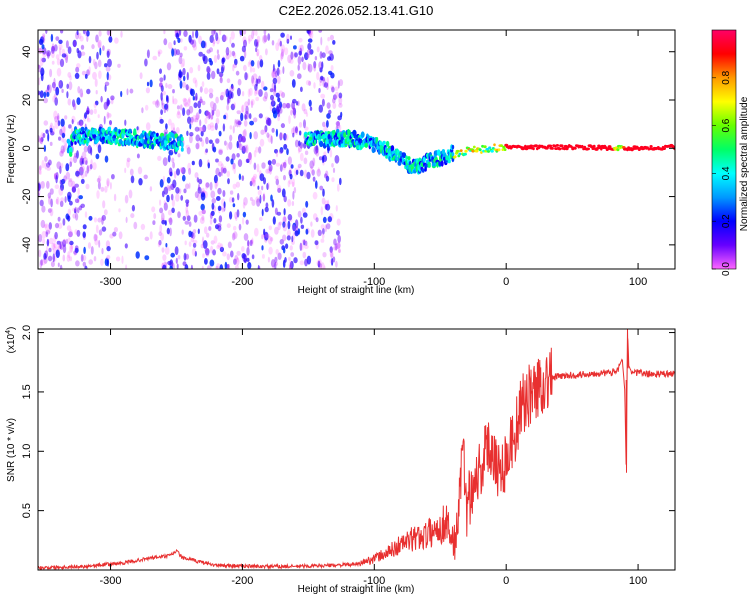 The image size is (750, 600). Describe the element at coordinates (506, 282) in the screenshot. I see `spectrogram-x-tick-label: 0` at that location.